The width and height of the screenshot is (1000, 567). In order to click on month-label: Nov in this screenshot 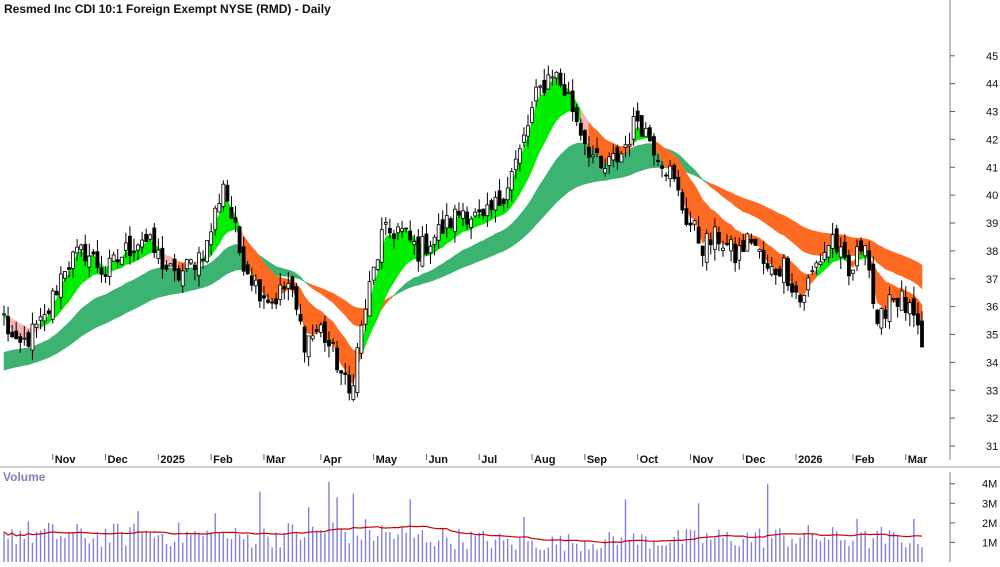, I will do `click(66, 460)`.